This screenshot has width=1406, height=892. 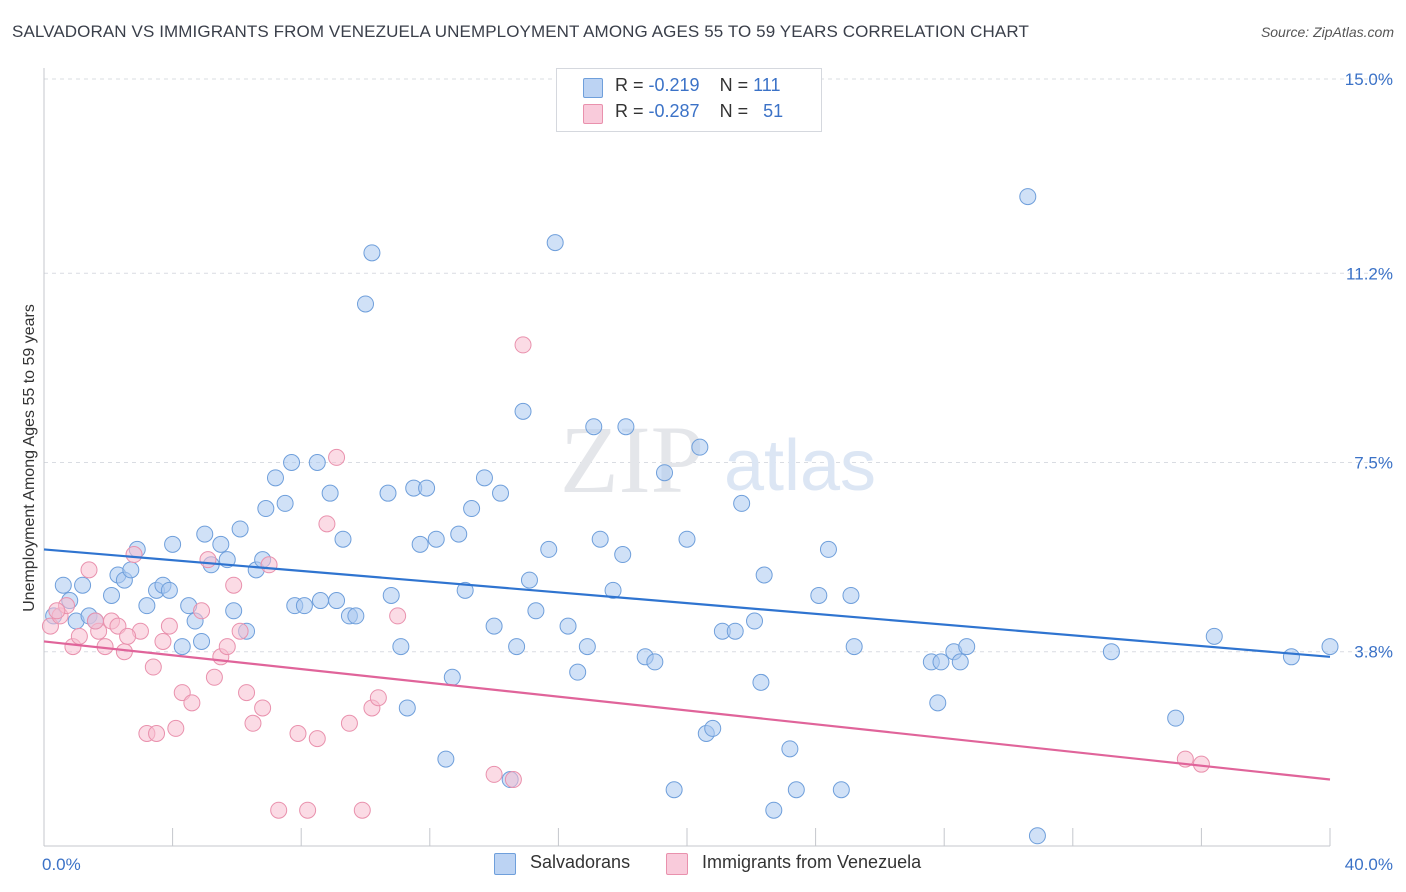 What do you see at coordinates (1369, 864) in the screenshot?
I see `x-tick-label: 40.0%` at bounding box center [1369, 864].